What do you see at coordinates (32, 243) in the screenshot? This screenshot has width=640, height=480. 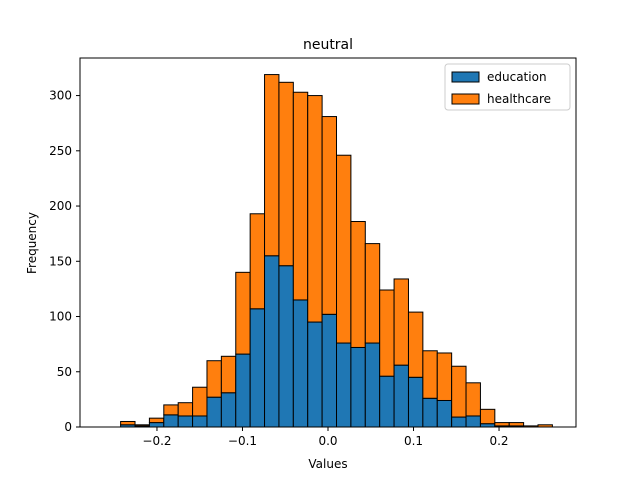 I see `y-axis-label: Frequency` at bounding box center [32, 243].